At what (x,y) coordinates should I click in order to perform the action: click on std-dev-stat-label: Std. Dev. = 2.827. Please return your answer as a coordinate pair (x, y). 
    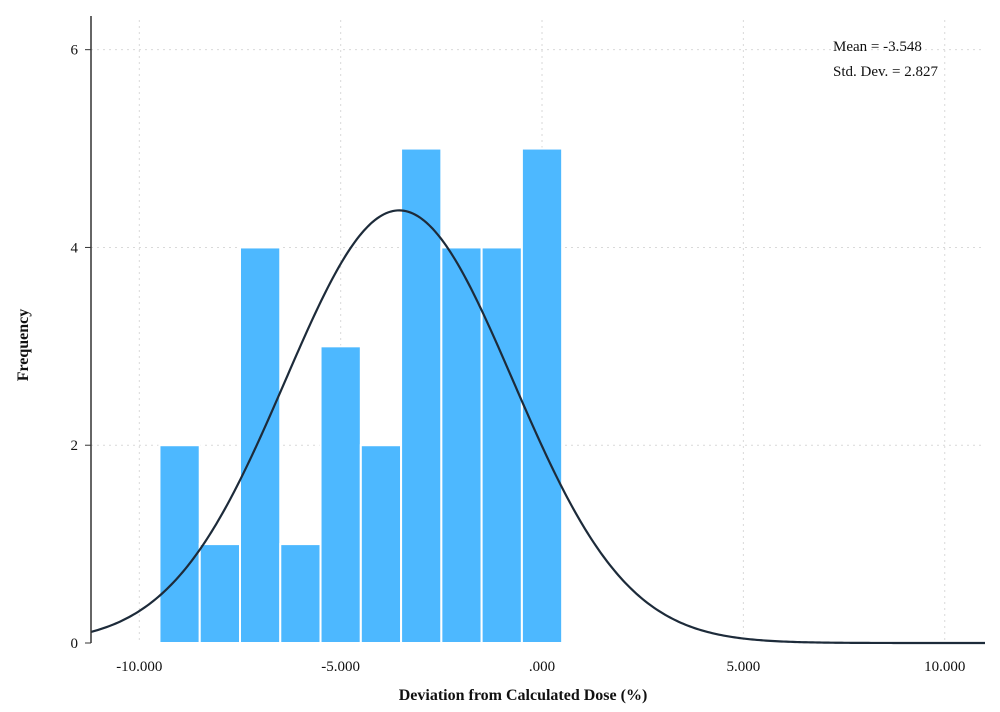
    Looking at the image, I should click on (885, 72).